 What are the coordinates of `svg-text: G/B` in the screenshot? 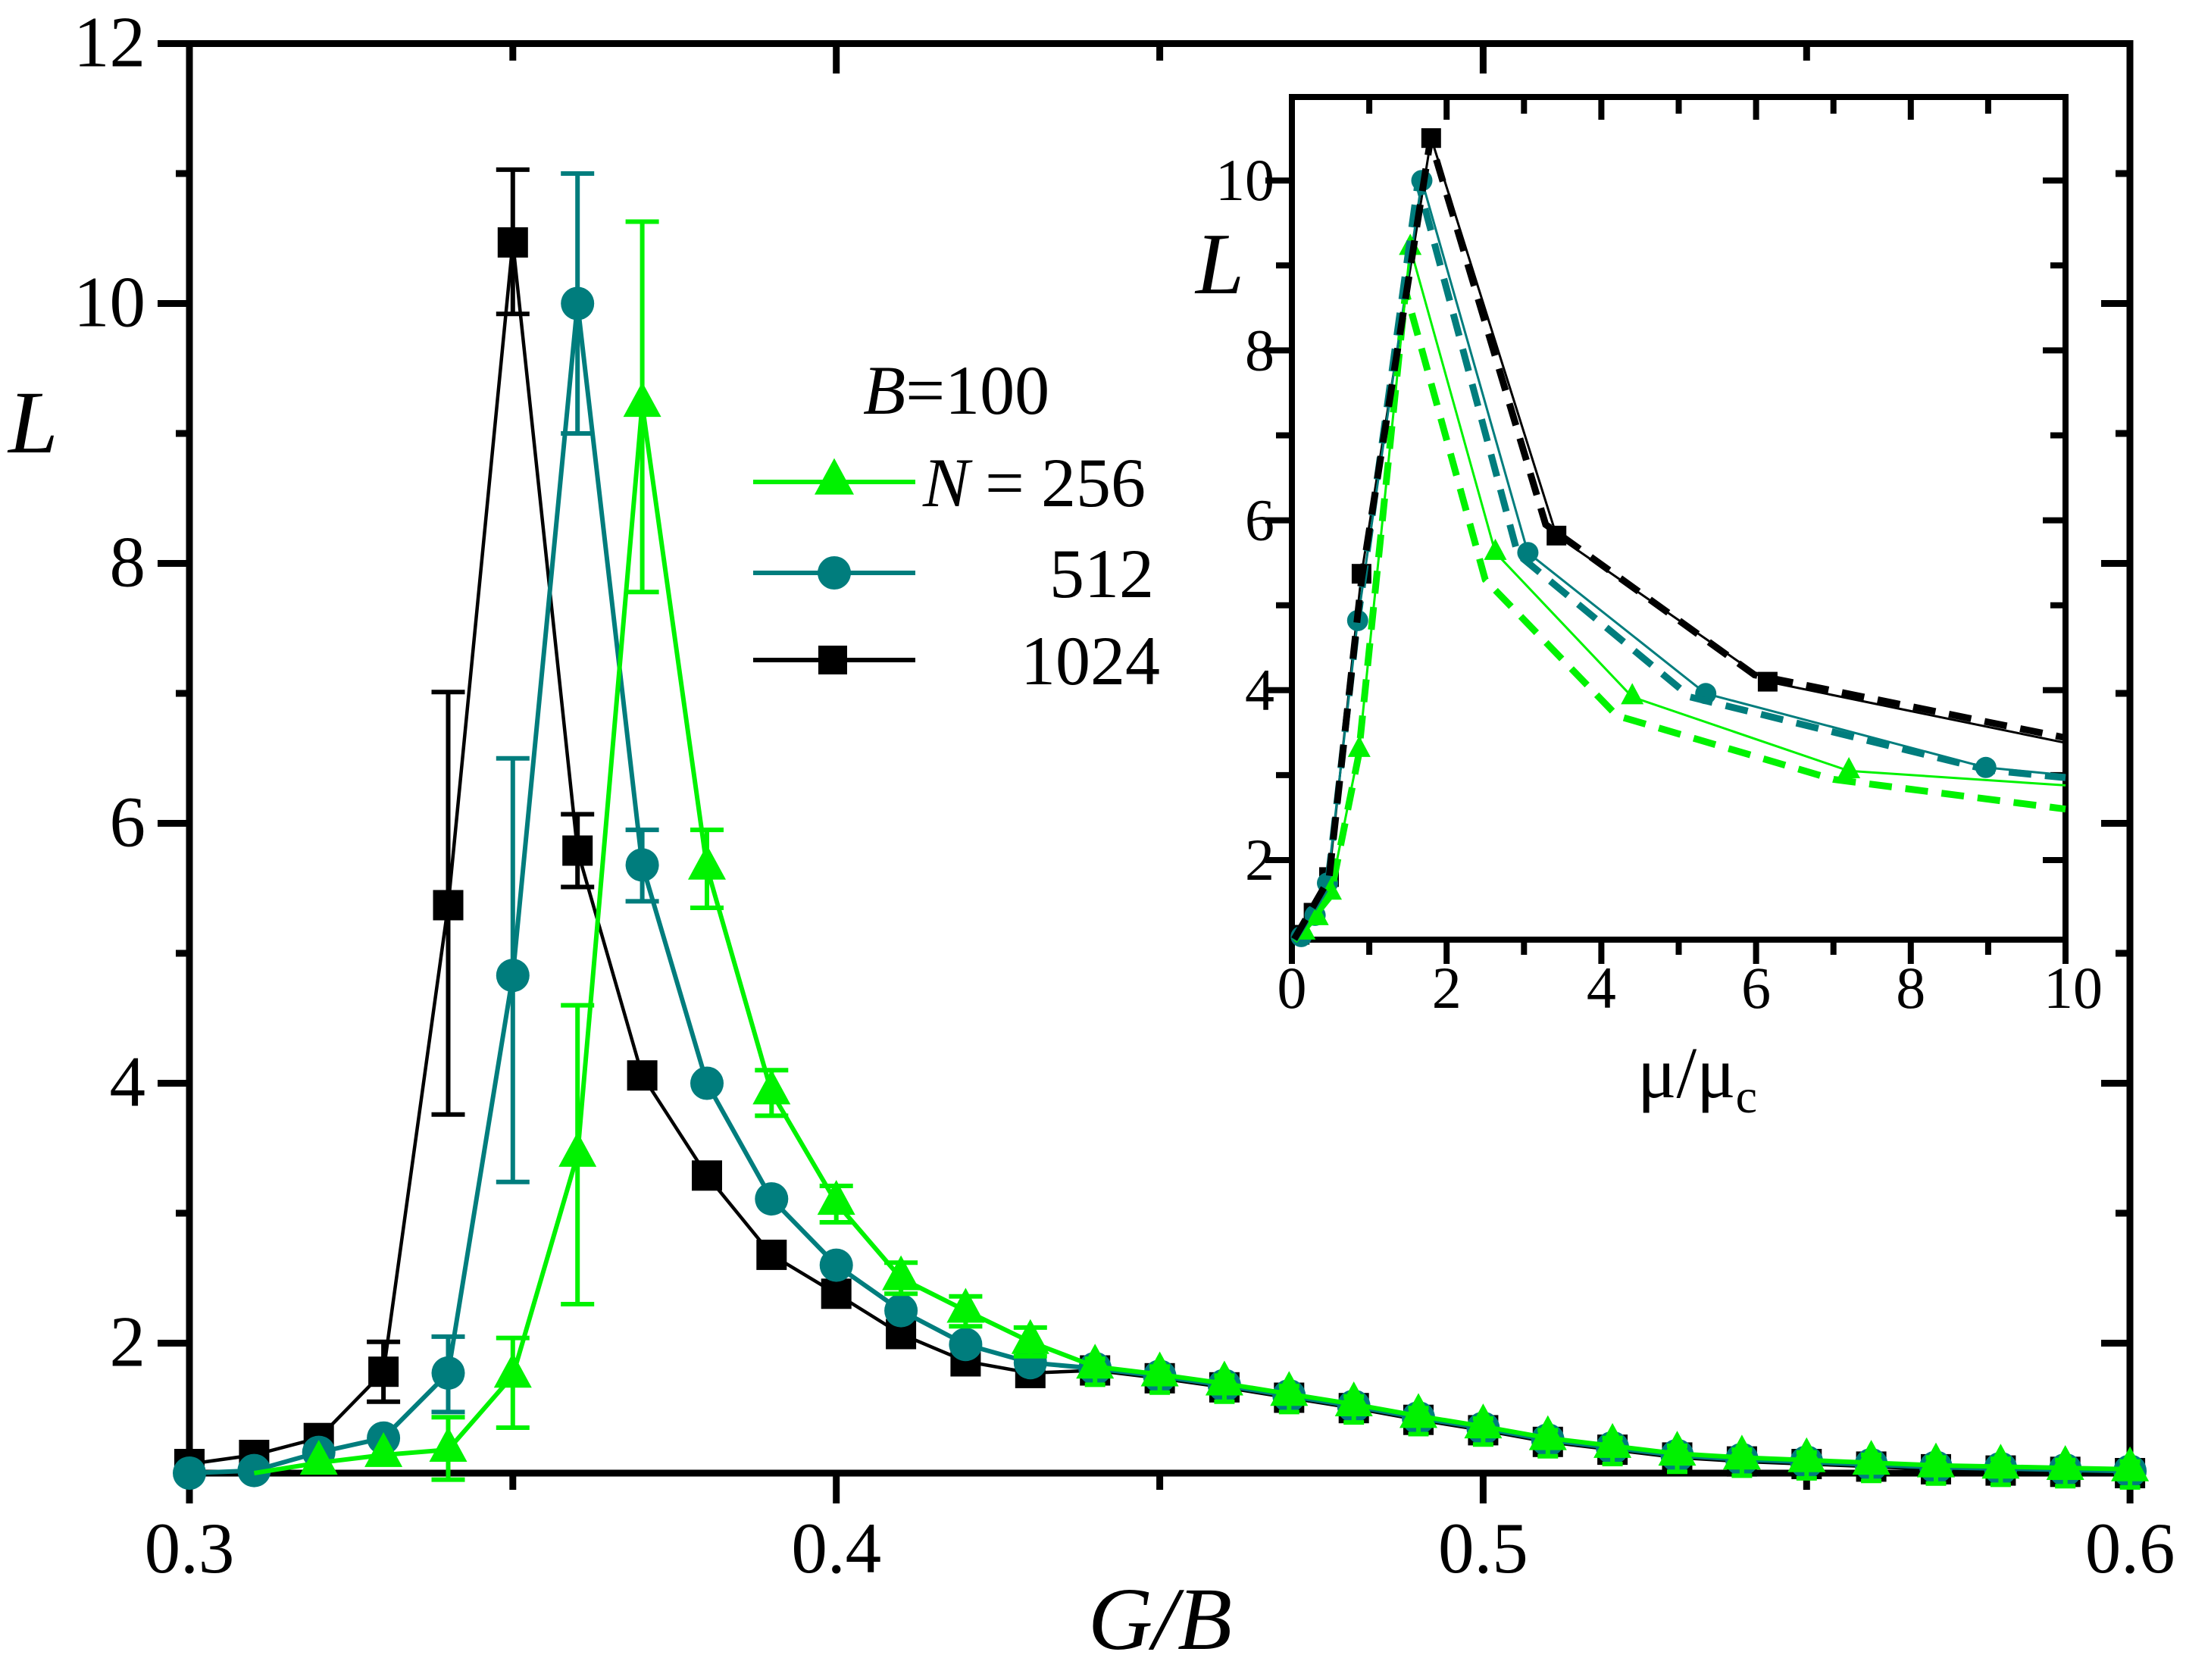 It's located at (1160, 1619).